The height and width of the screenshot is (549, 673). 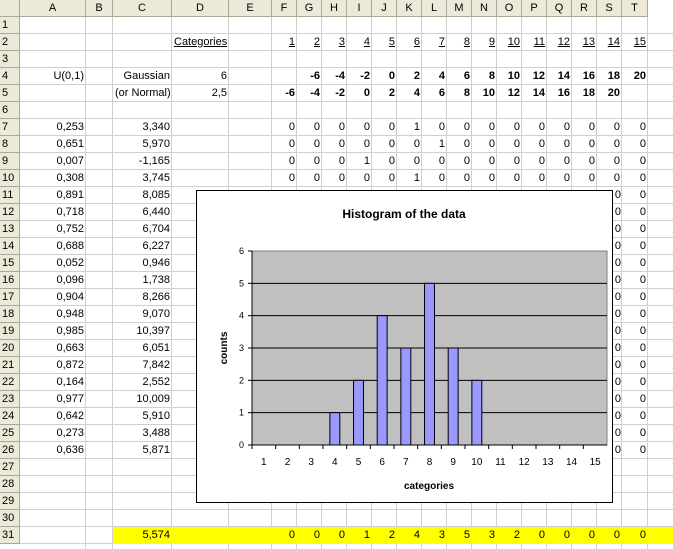 I want to click on column-header-m: M, so click(x=459, y=8).